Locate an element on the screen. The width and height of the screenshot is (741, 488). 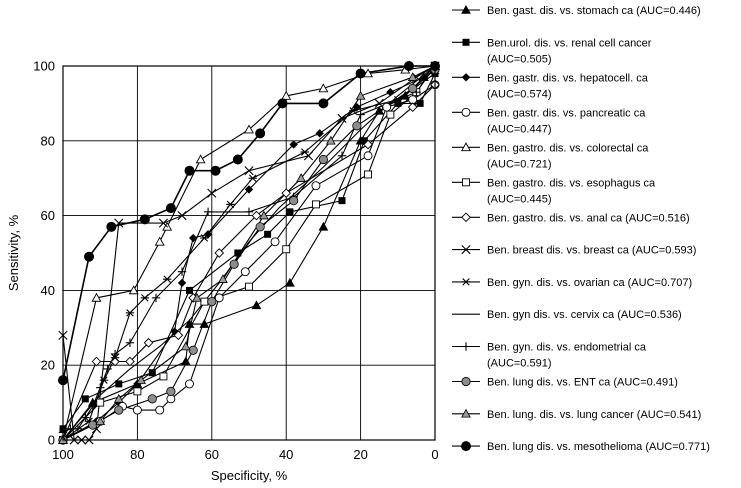
legend-label: (AUC=0.591) is located at coordinates (519, 364).